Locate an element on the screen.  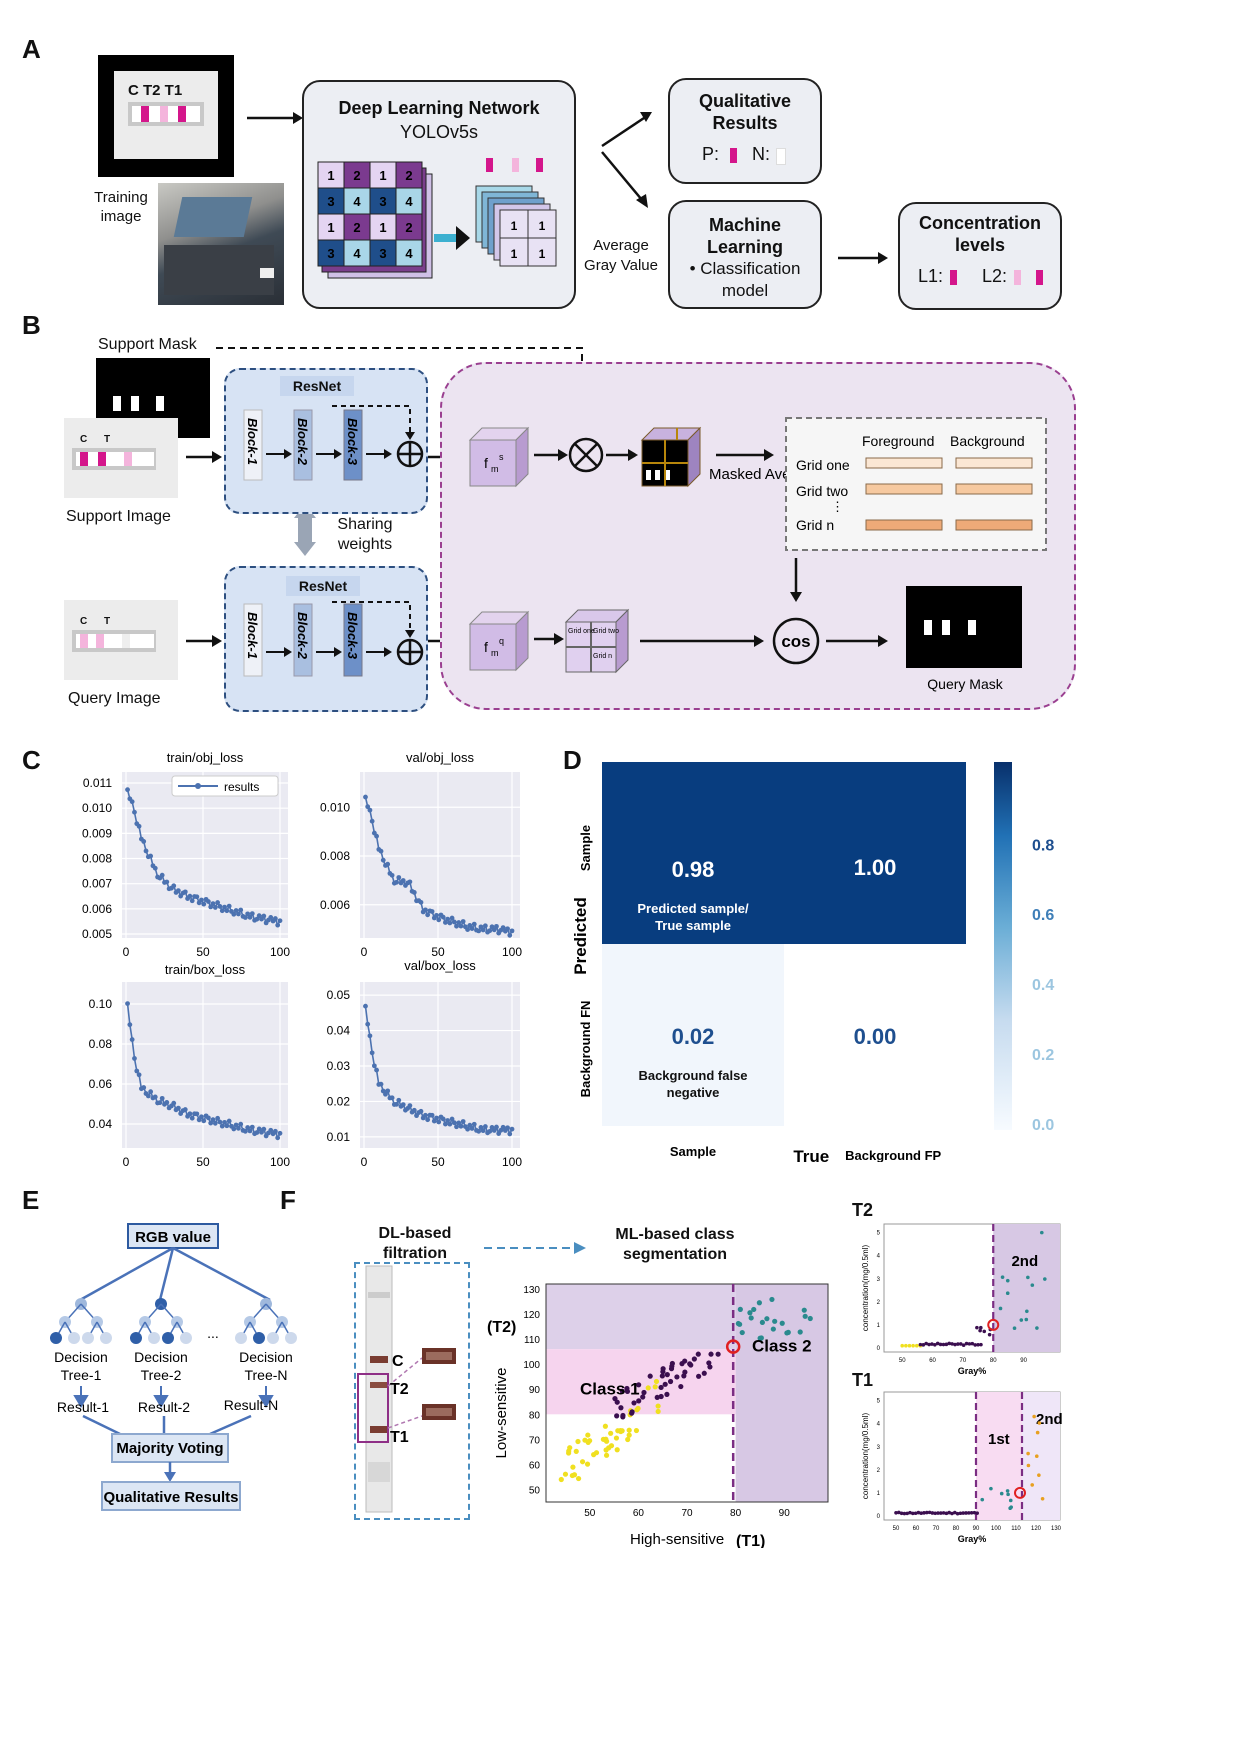
out-num-3: 1 is located at coordinates (514, 254).